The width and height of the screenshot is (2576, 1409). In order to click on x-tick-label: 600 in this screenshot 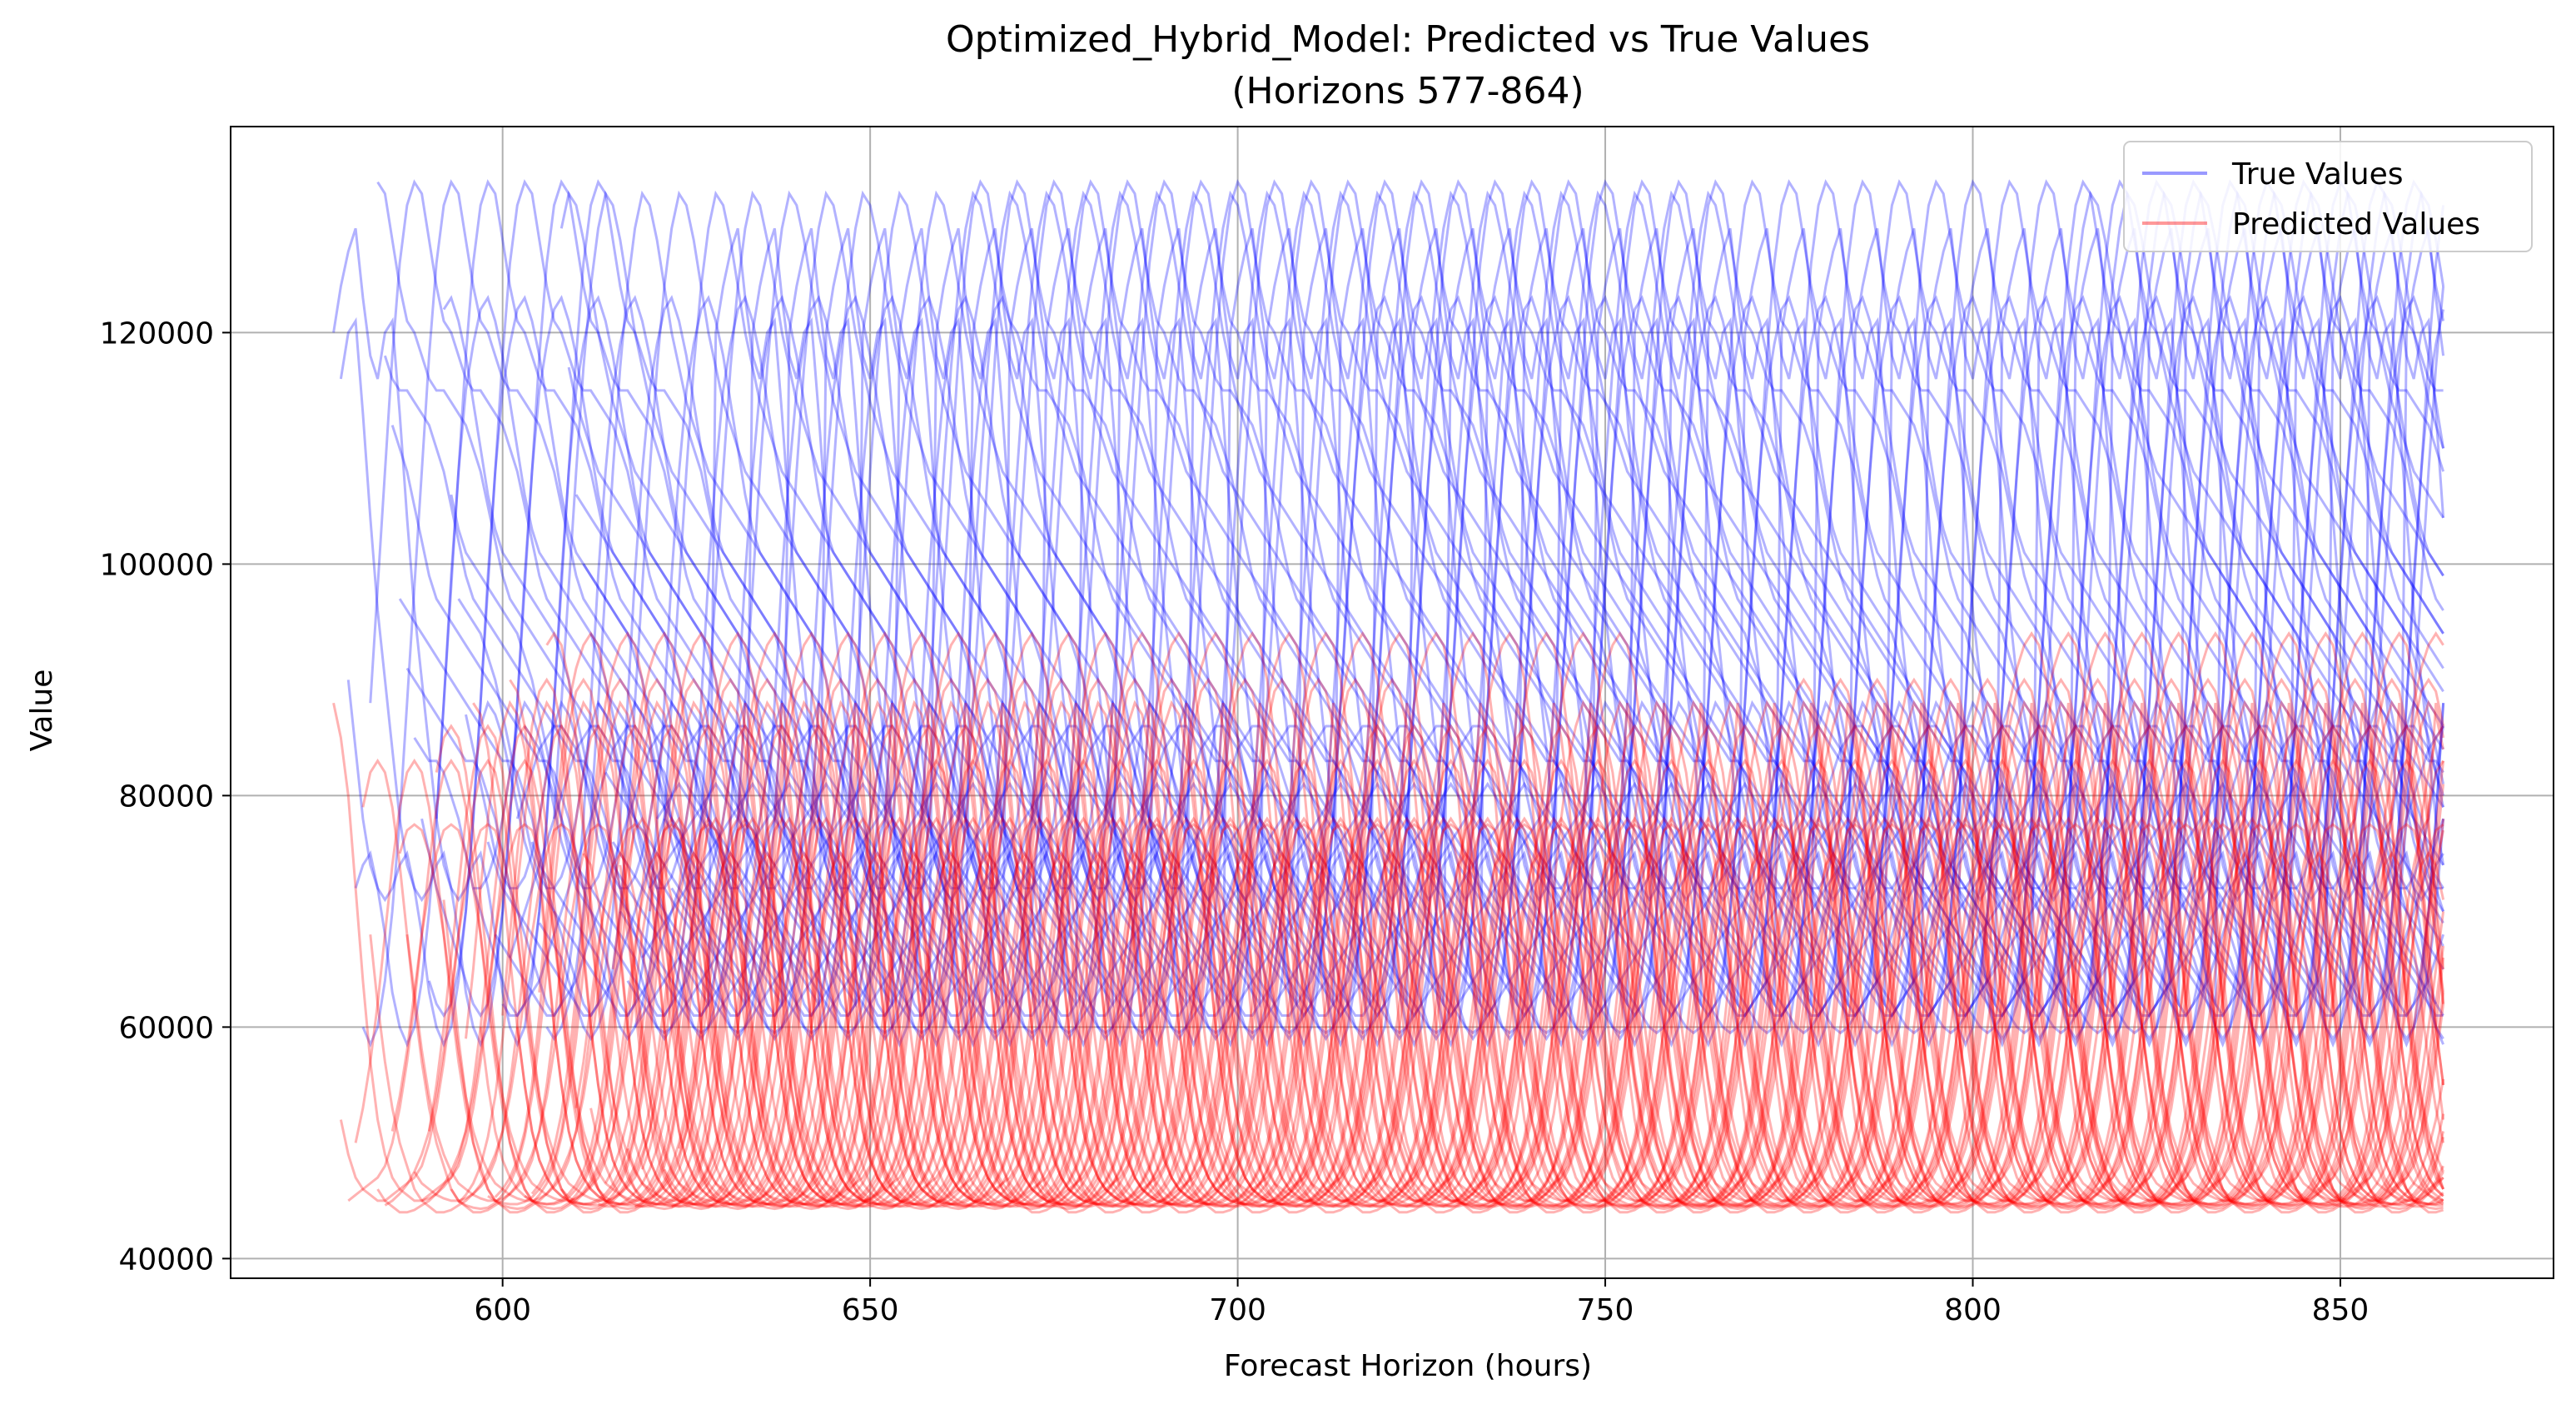, I will do `click(502, 1310)`.